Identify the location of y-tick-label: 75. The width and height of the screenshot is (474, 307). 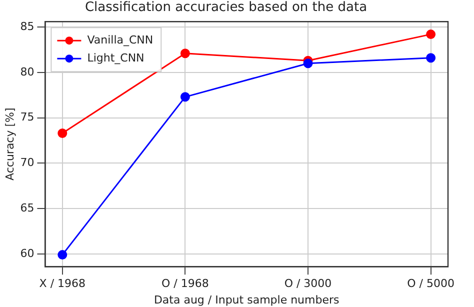
(27, 117).